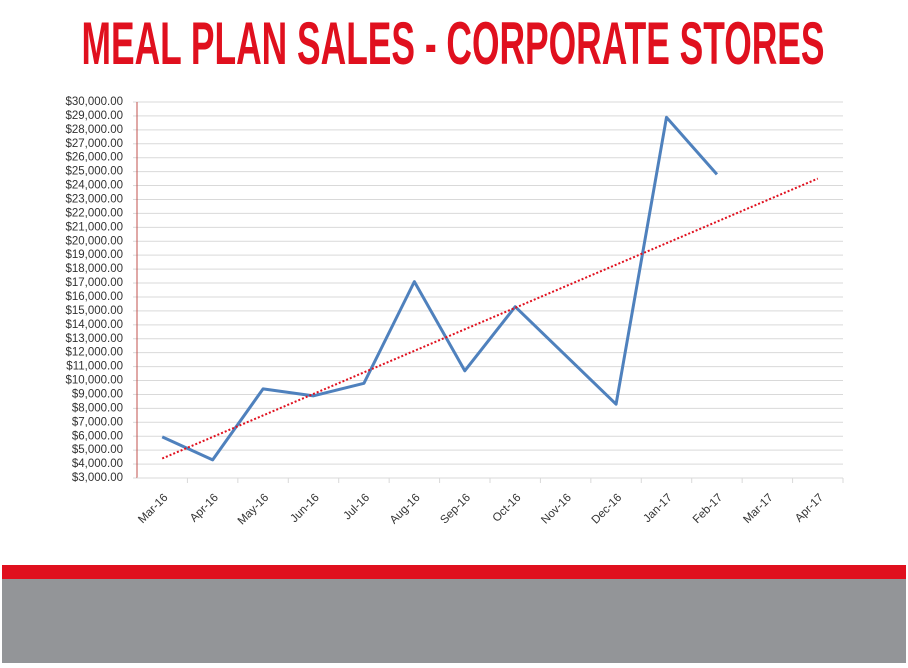 This screenshot has width=908, height=668. I want to click on y-tick-label: $28,000.00, so click(94, 130).